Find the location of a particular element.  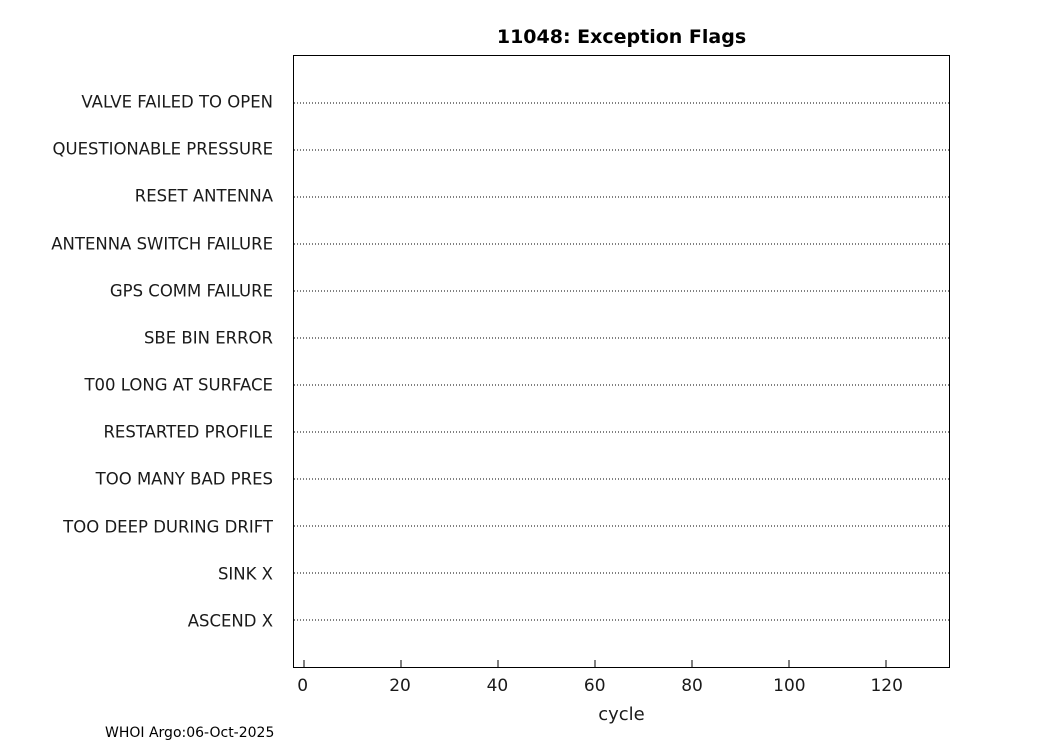

footer-text: WHOI Argo:06-Oct-2025 is located at coordinates (190, 733).